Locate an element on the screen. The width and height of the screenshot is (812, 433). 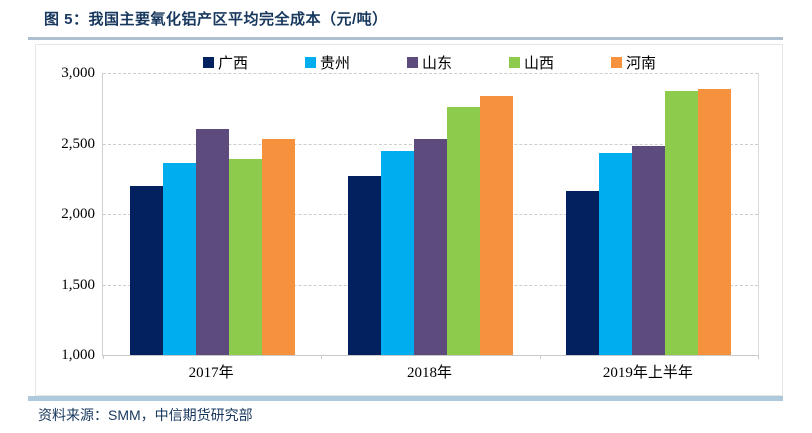
x-axis-label: 2018年 is located at coordinates (429, 373).